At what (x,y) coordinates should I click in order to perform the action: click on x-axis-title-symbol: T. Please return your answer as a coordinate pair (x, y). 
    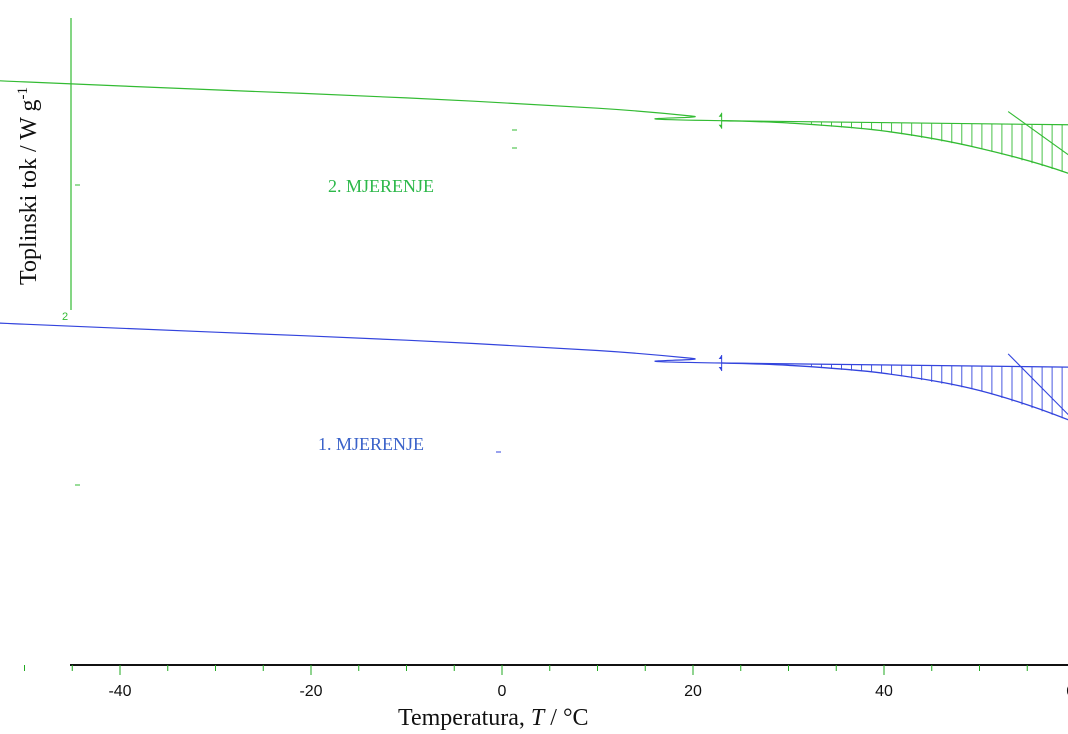
    Looking at the image, I should click on (538, 718).